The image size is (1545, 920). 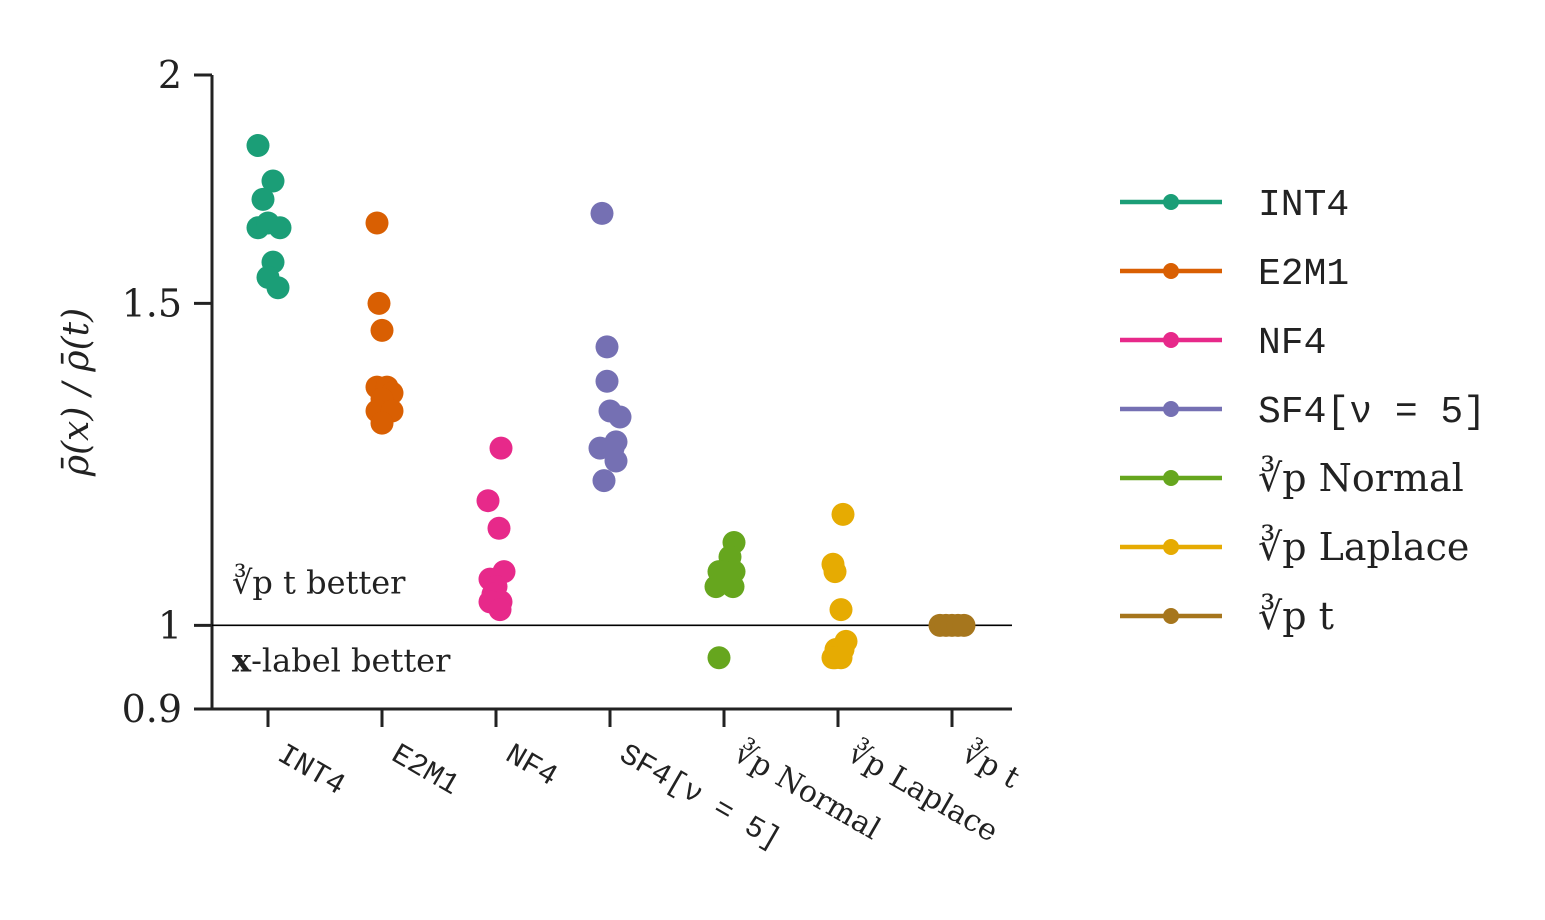 I want to click on legend-item: NF4, so click(x=1223, y=343).